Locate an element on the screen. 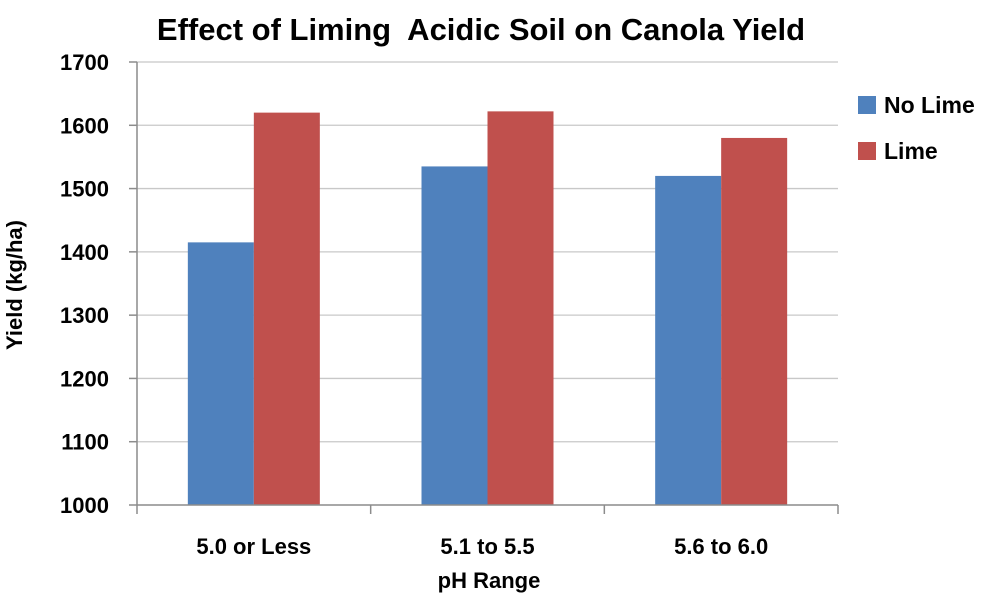 Image resolution: width=1000 pixels, height=596 pixels. legend-label: Lime is located at coordinates (911, 151).